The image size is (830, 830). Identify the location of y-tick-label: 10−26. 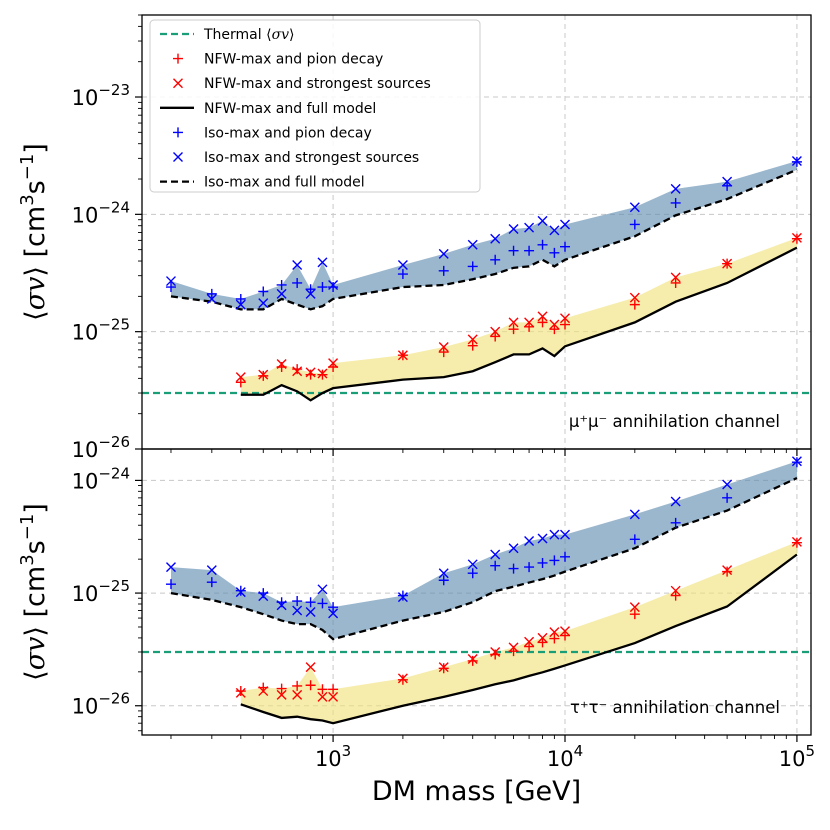
(101, 447).